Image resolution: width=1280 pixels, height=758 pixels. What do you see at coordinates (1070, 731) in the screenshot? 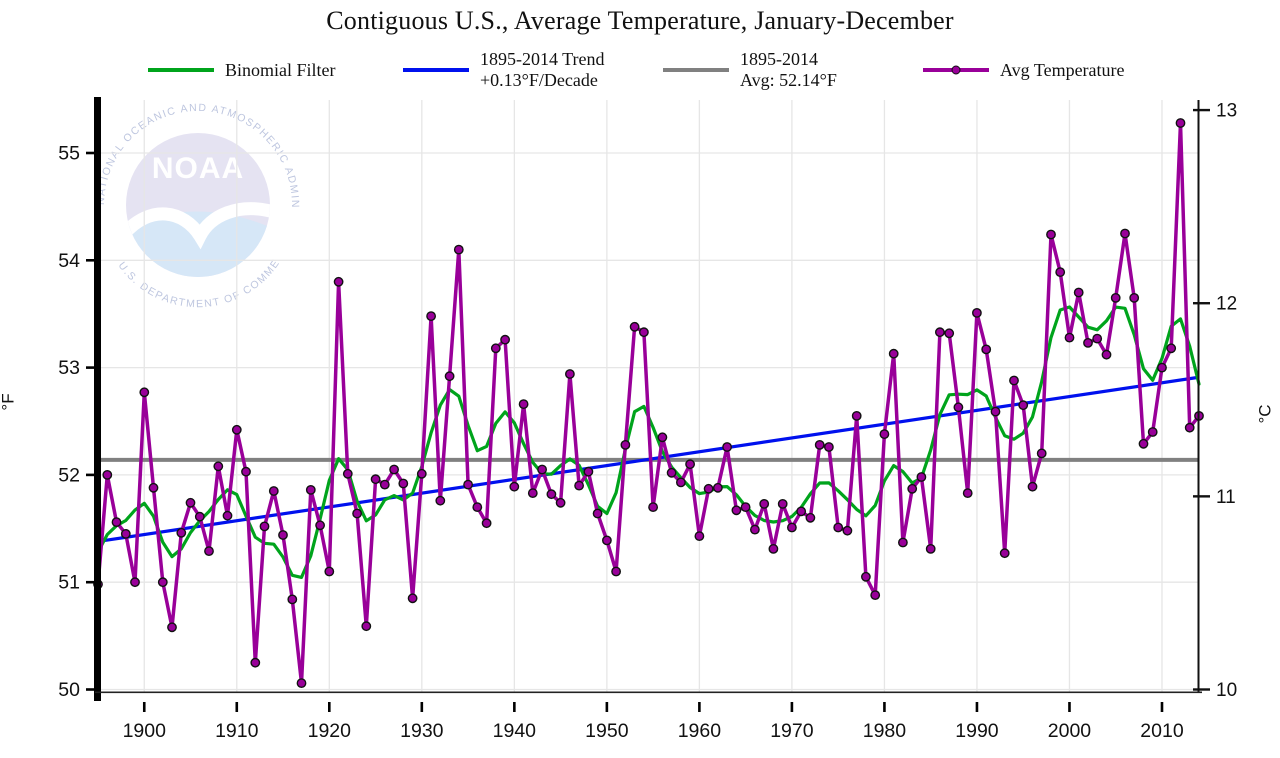
I see `x-tick-label: 2000` at bounding box center [1070, 731].